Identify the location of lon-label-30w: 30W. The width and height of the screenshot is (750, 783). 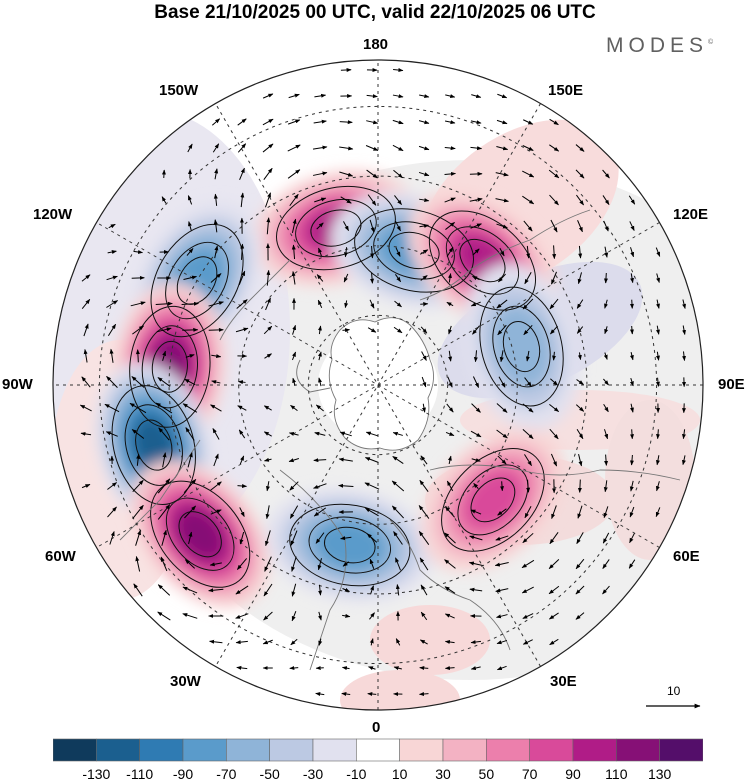
(185, 681).